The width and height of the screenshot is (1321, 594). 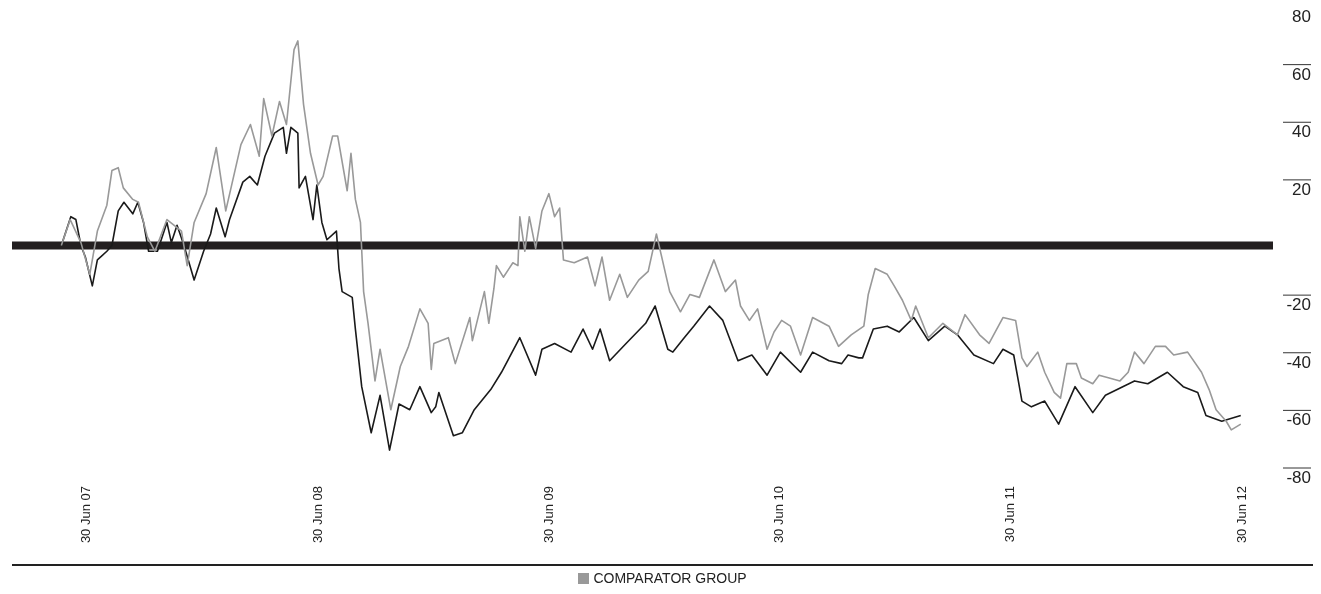 I want to click on y-tick-label: 60, so click(x=1301, y=74).